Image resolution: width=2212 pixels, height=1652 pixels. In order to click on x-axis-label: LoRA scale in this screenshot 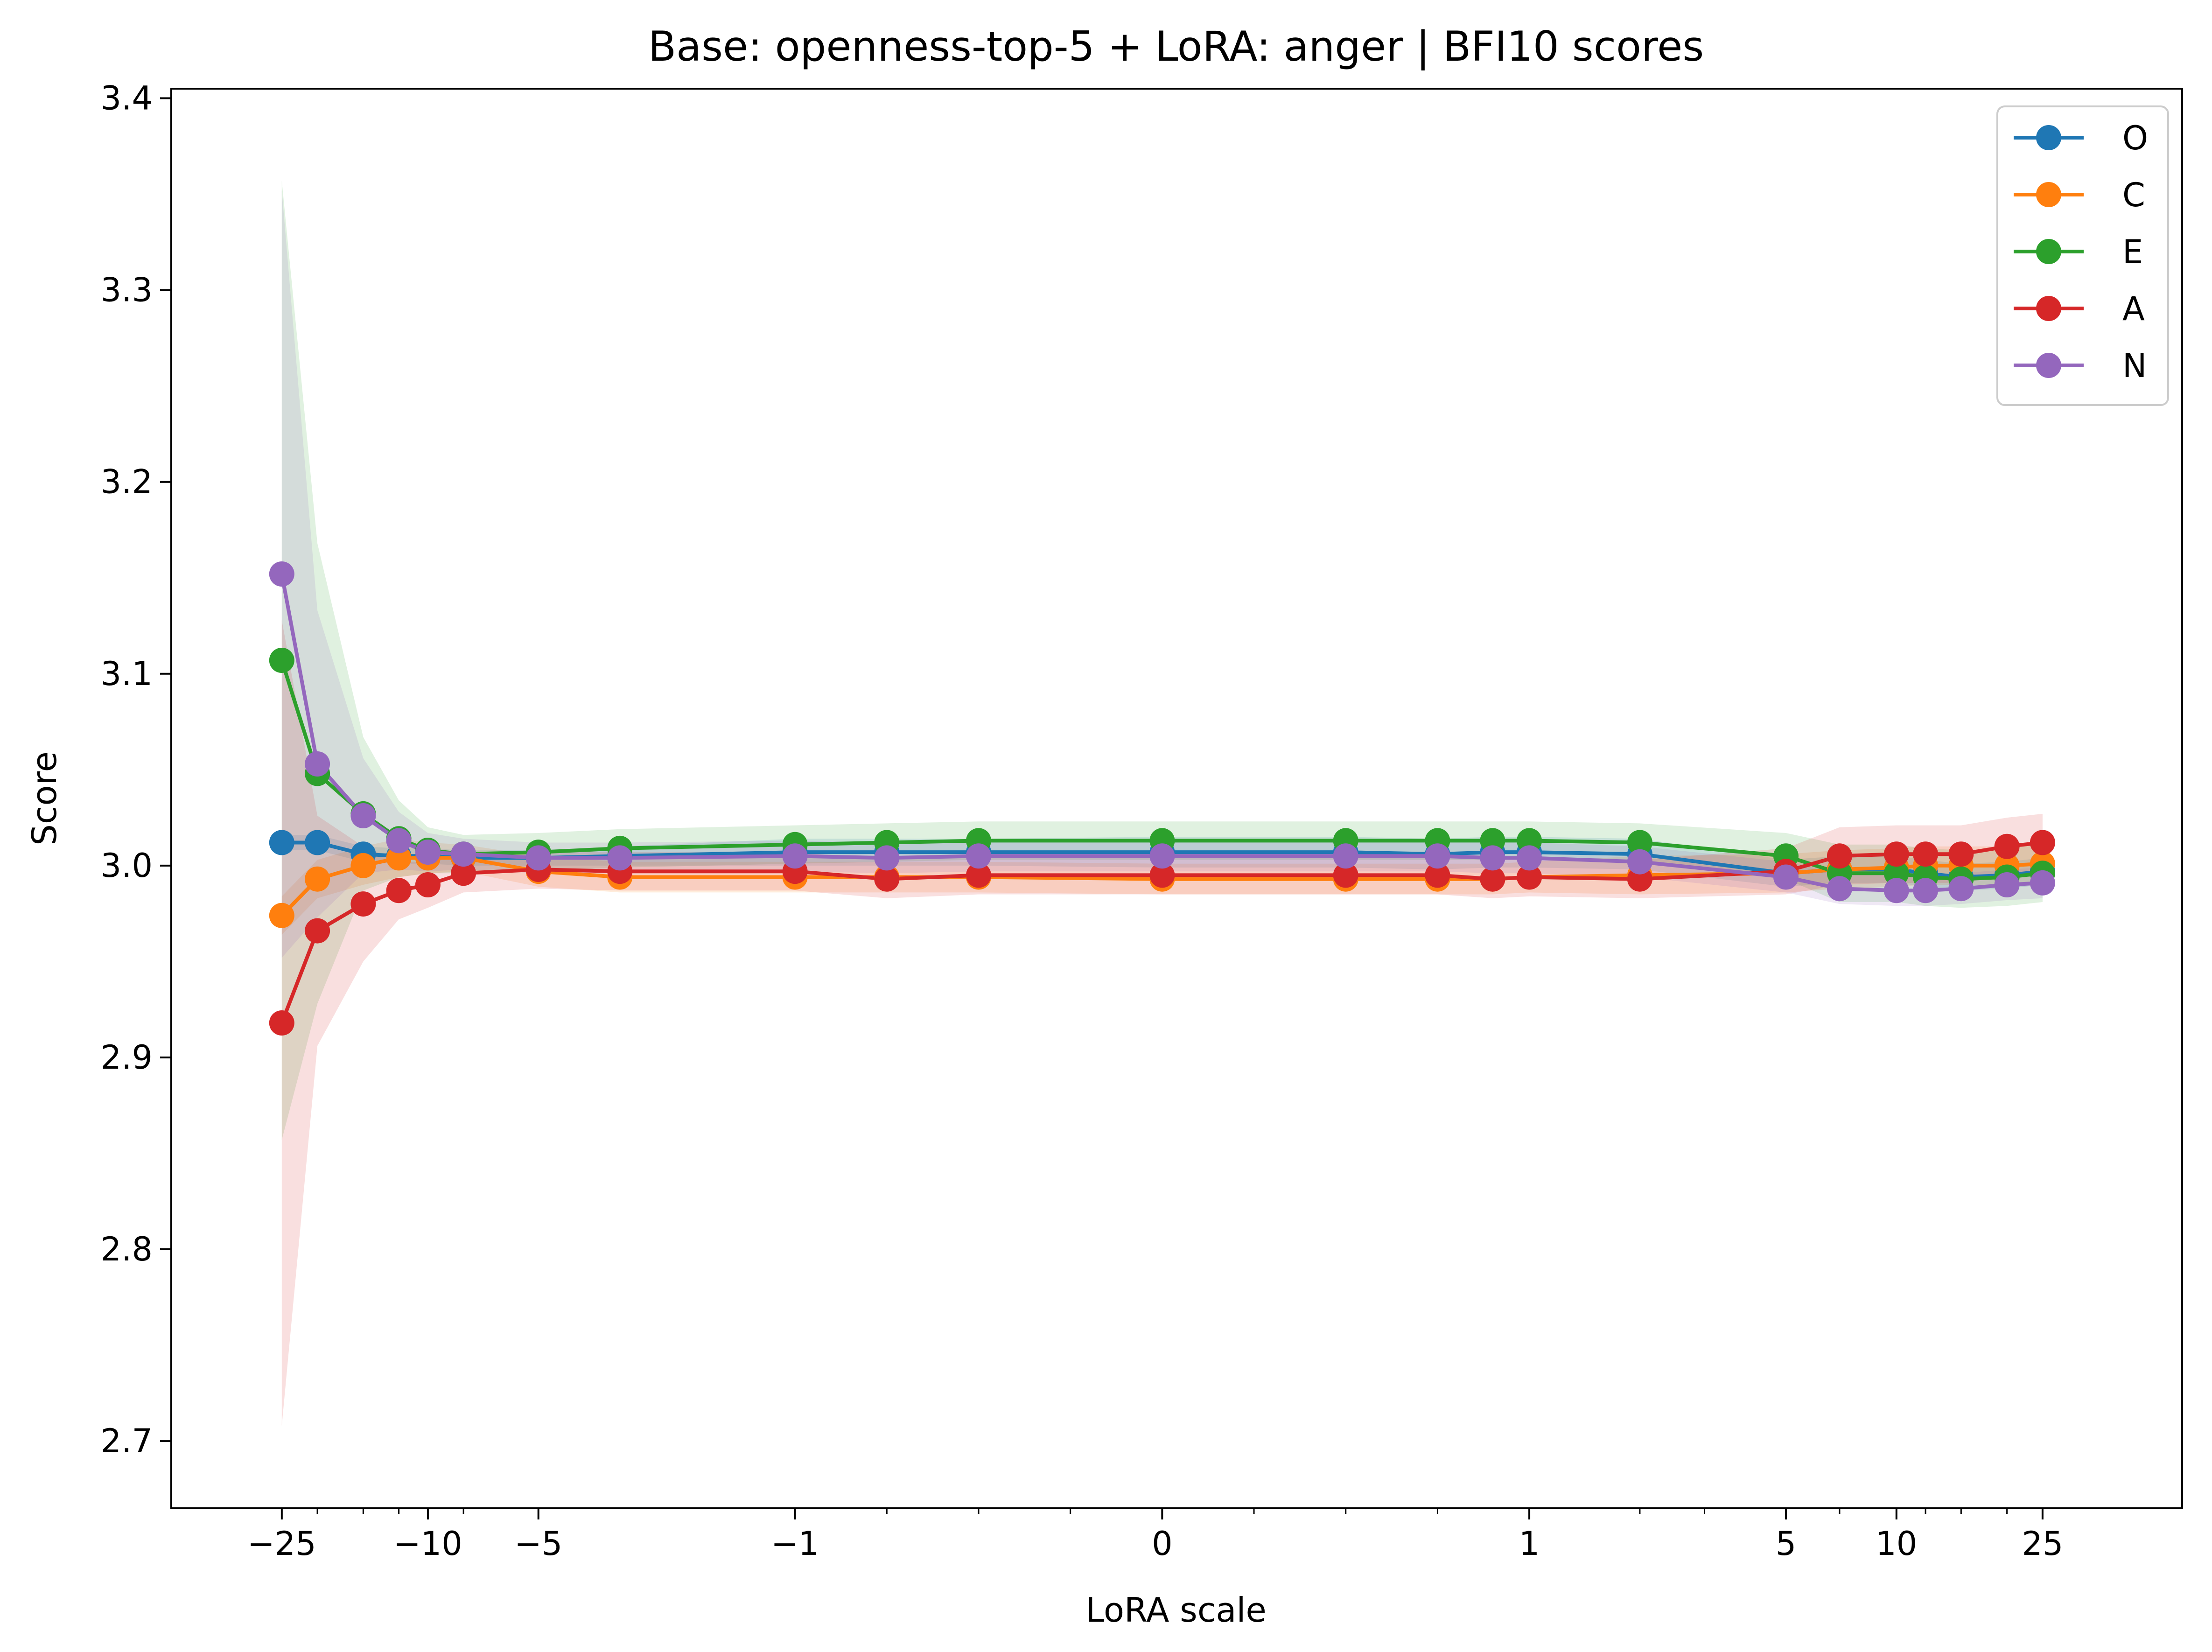, I will do `click(1176, 1610)`.